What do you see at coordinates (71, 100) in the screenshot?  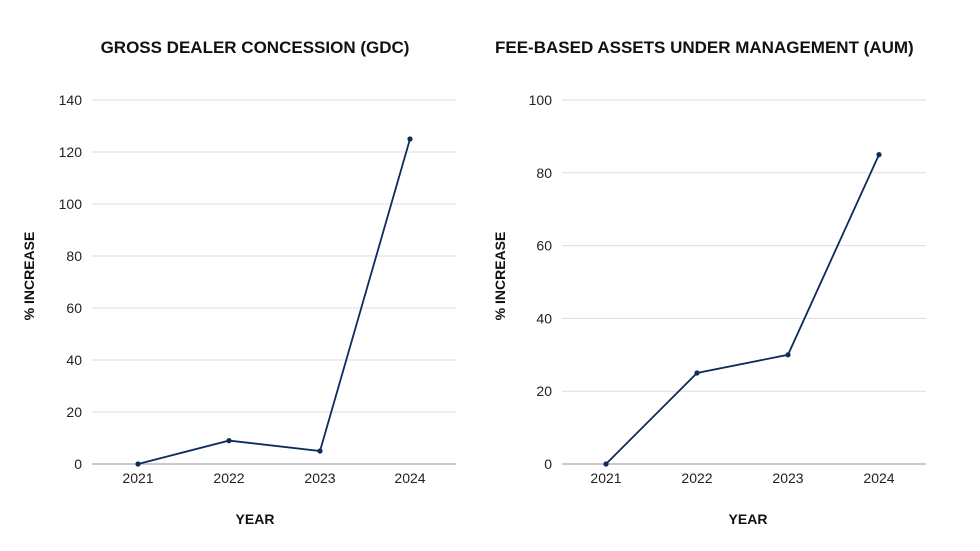 I see `y-tick-label: 140` at bounding box center [71, 100].